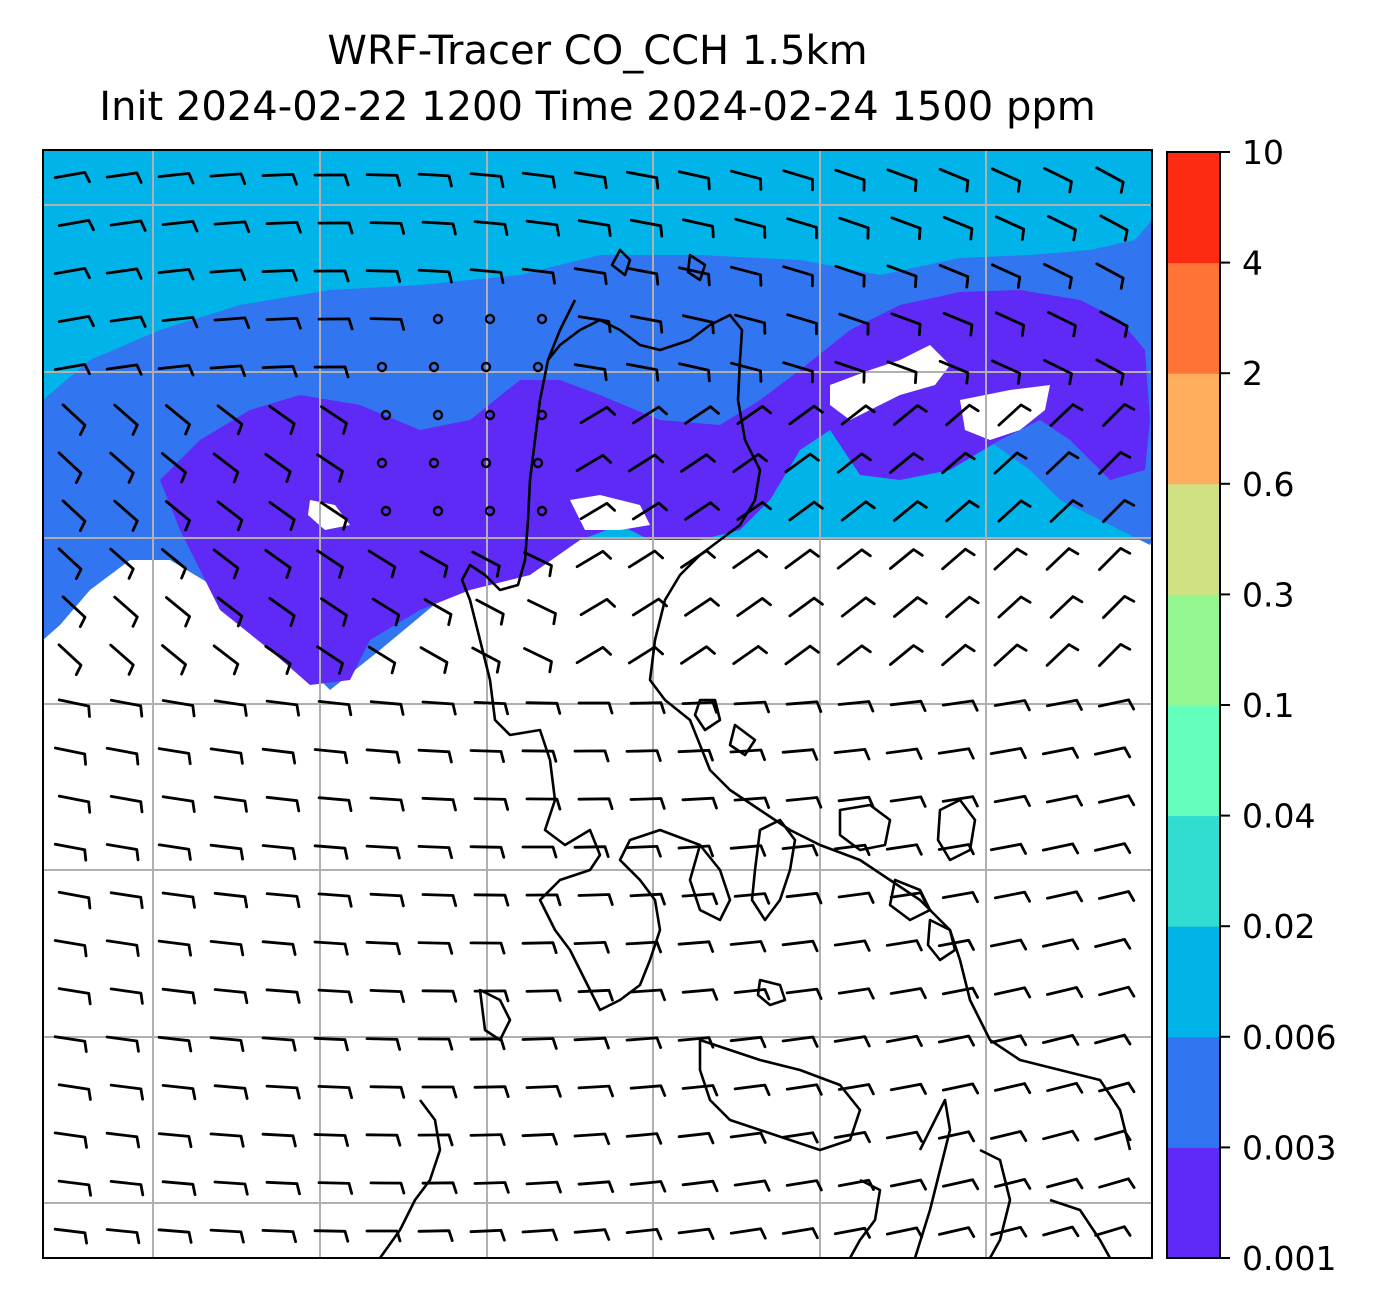  What do you see at coordinates (1268, 594) in the screenshot?
I see `colorbar-tick-label: 0.3` at bounding box center [1268, 594].